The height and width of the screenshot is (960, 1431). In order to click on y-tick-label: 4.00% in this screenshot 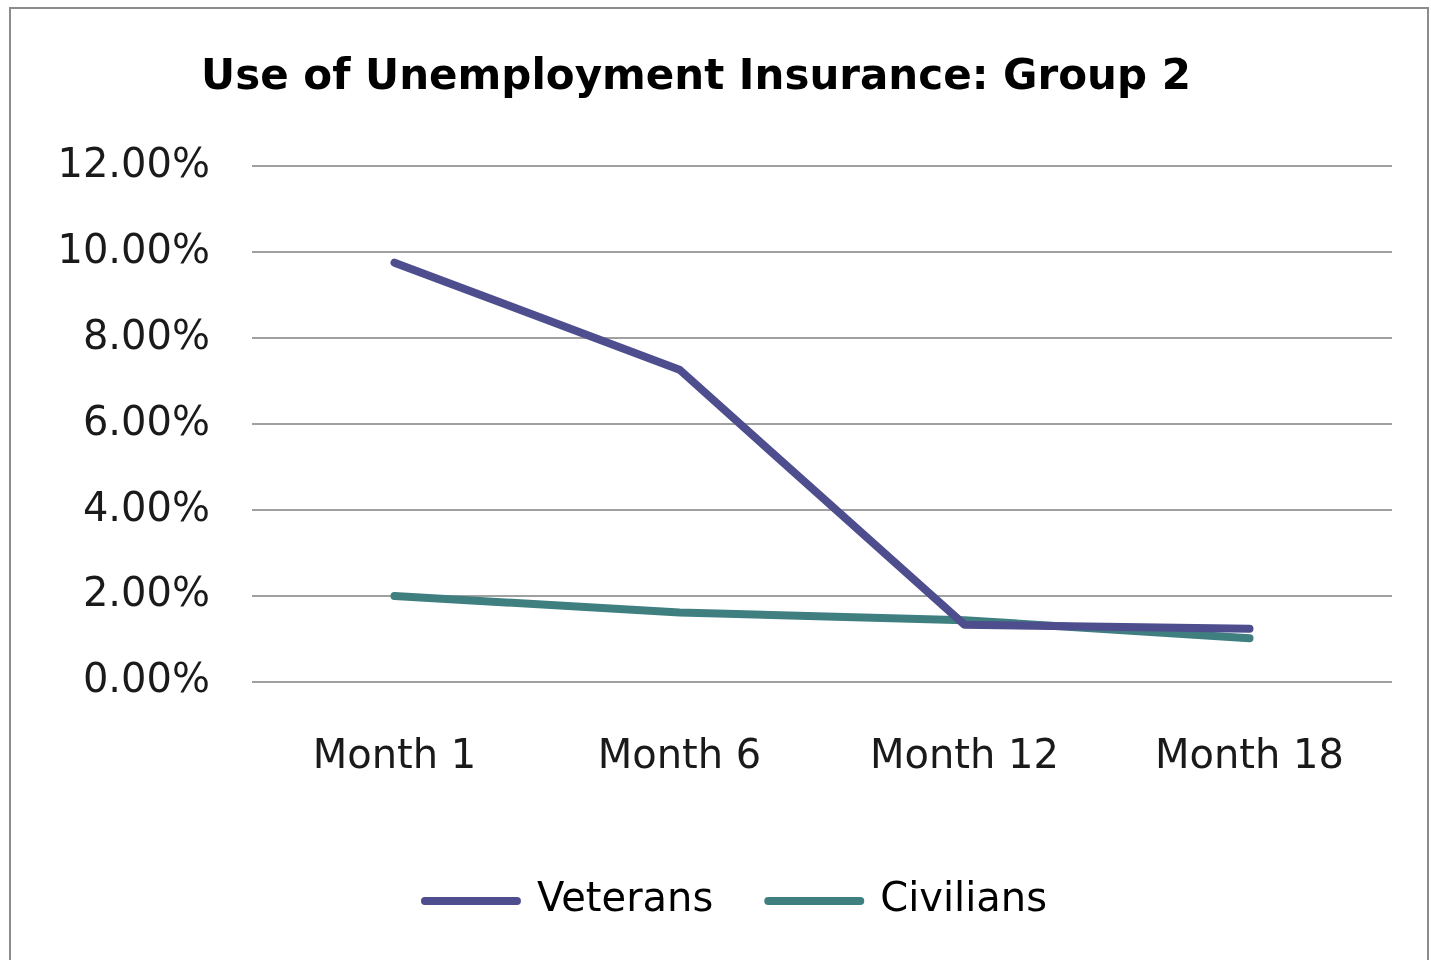, I will do `click(146, 506)`.